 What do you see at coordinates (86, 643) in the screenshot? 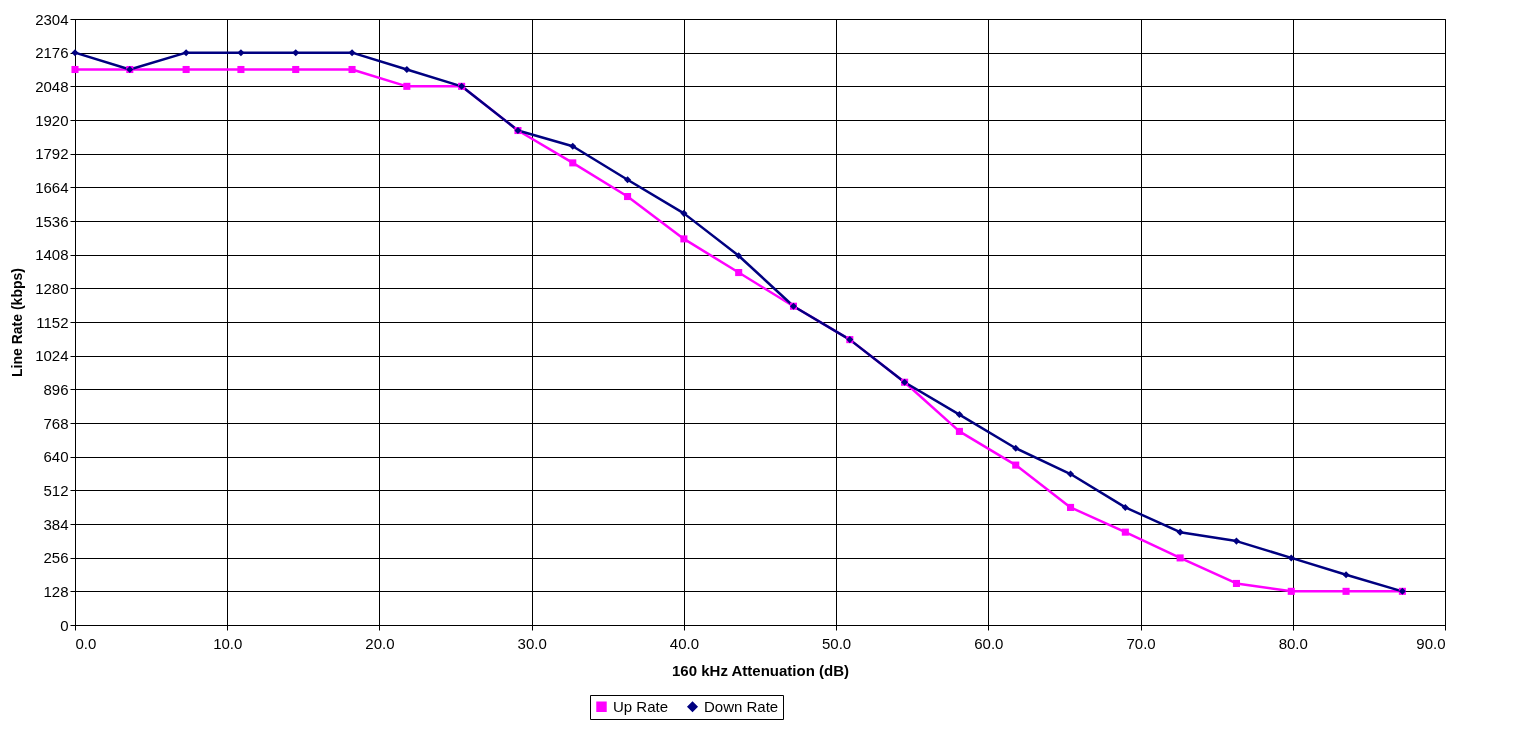
I see `x-tick-label: 0.0` at bounding box center [86, 643].